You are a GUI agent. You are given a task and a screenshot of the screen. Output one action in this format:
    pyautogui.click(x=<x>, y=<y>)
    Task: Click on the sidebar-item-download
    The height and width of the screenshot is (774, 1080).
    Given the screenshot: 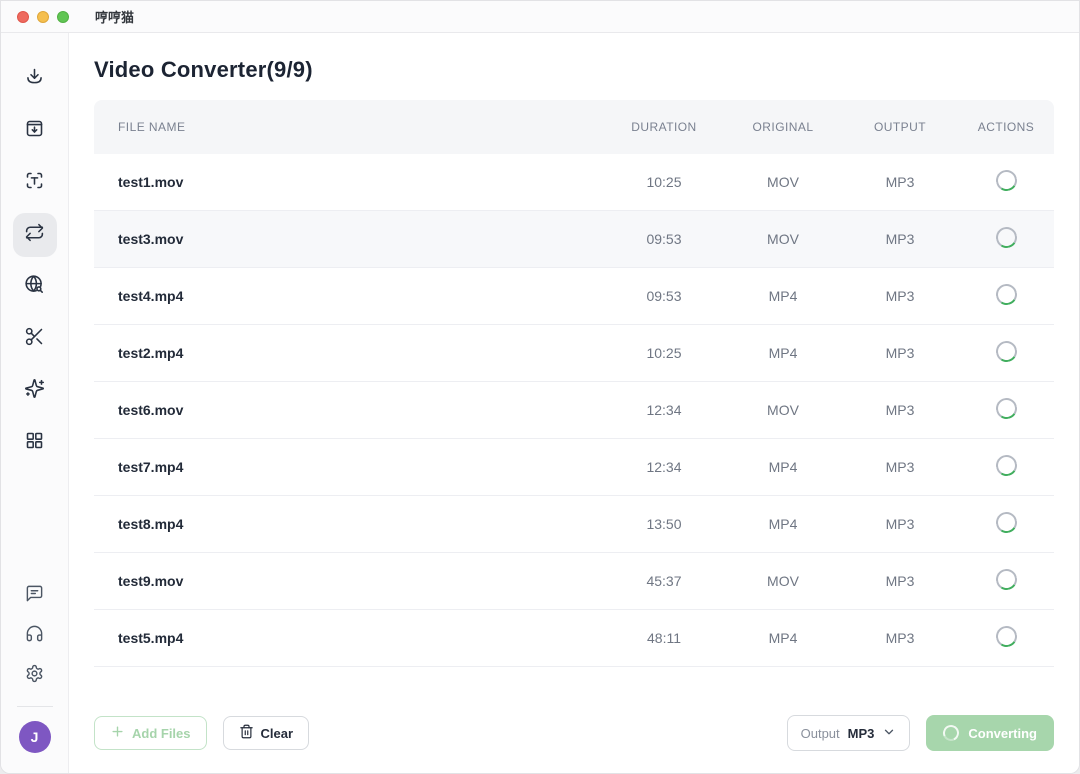 What is the action you would take?
    pyautogui.click(x=35, y=79)
    